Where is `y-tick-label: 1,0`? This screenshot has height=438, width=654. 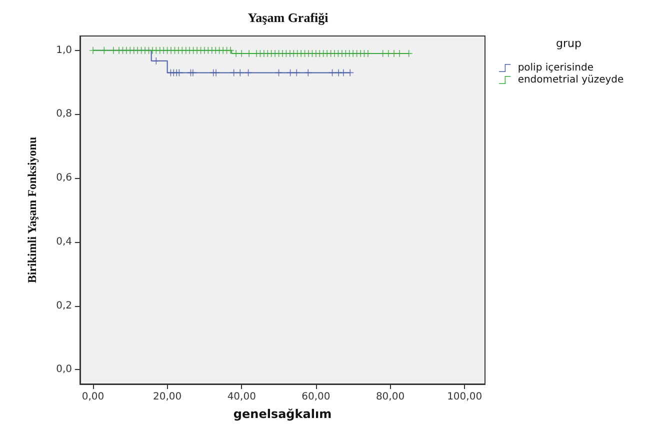 y-tick-label: 1,0 is located at coordinates (64, 50).